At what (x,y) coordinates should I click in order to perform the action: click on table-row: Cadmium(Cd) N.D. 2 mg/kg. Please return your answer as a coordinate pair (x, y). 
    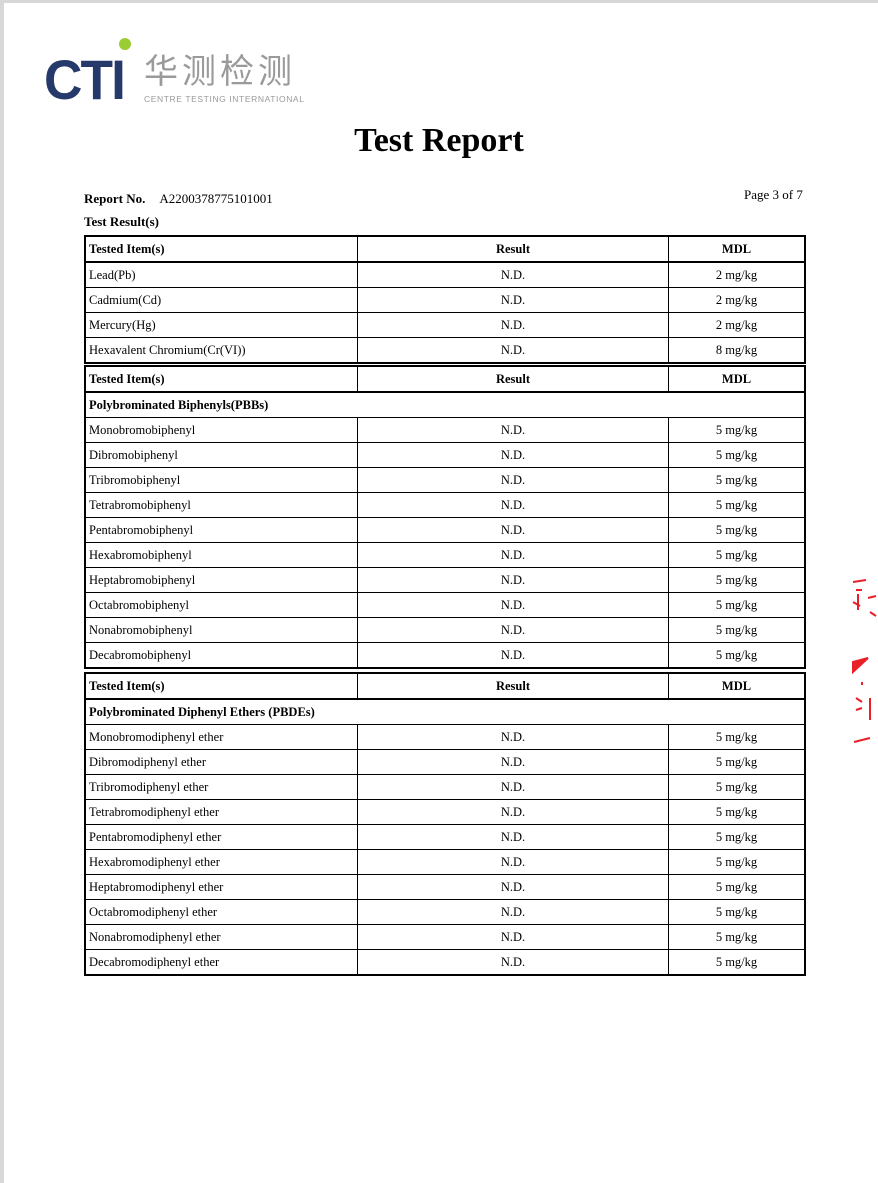
    Looking at the image, I should click on (445, 300).